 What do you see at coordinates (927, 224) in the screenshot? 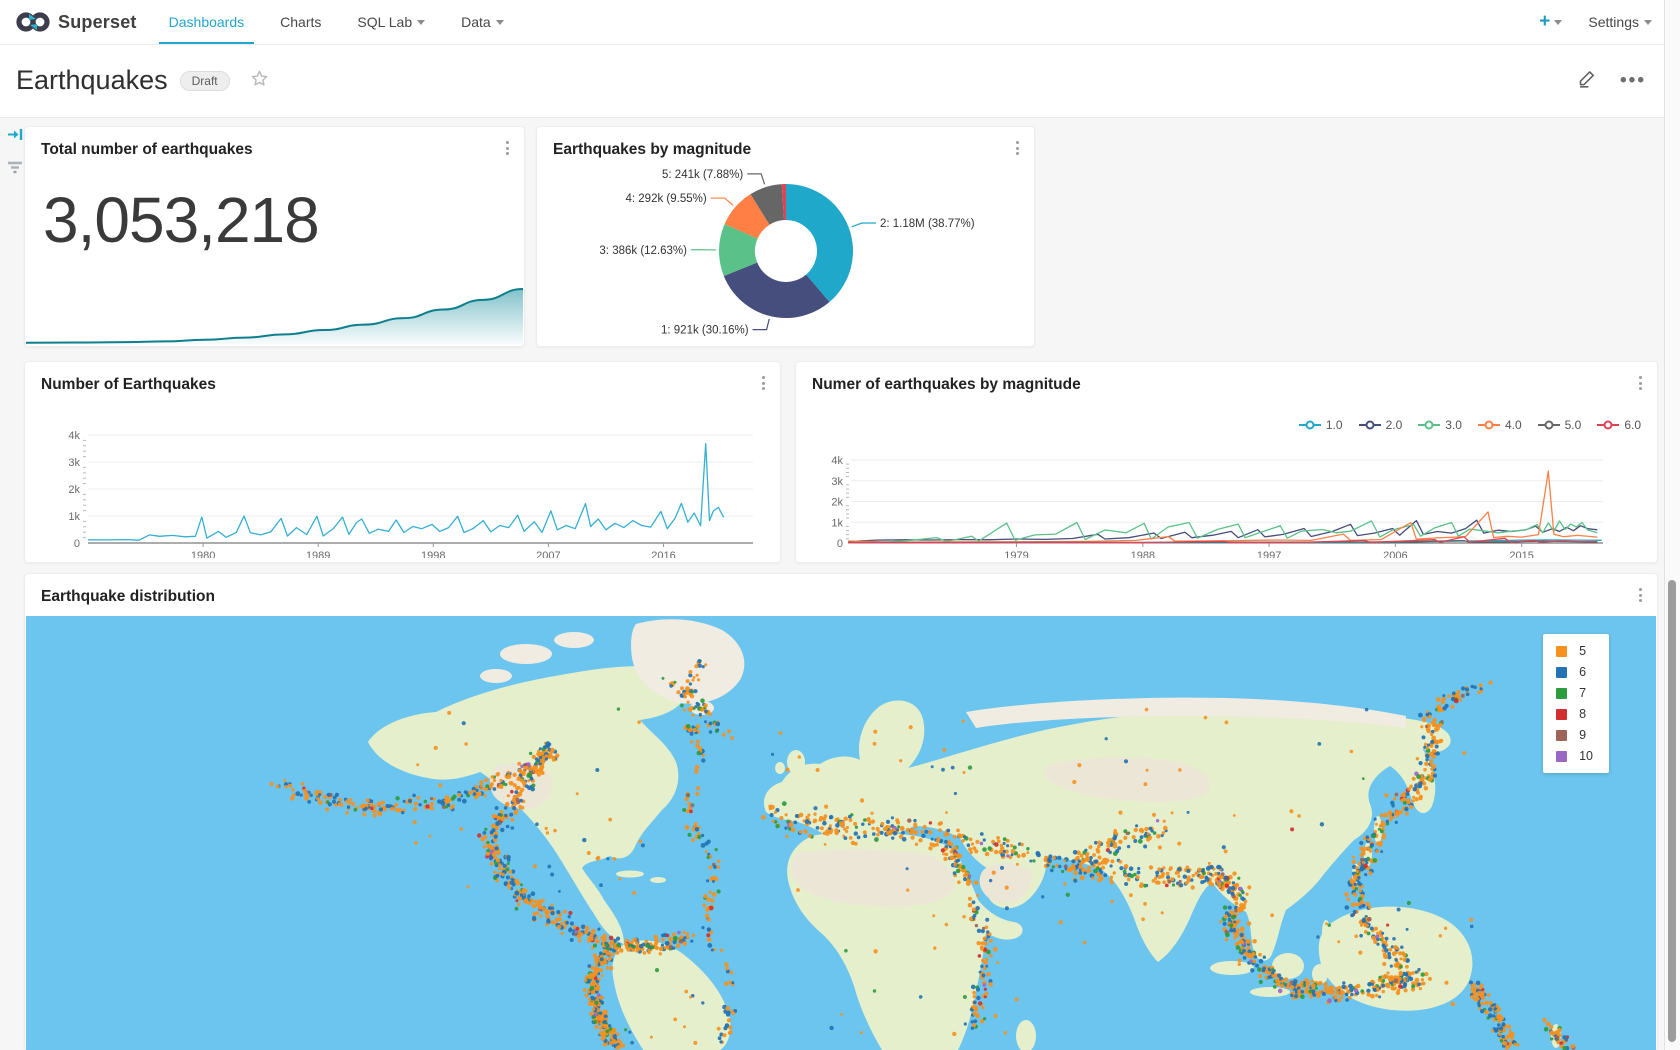
I see `donut-slice-label: 2: 1.18M (38.77%)` at bounding box center [927, 224].